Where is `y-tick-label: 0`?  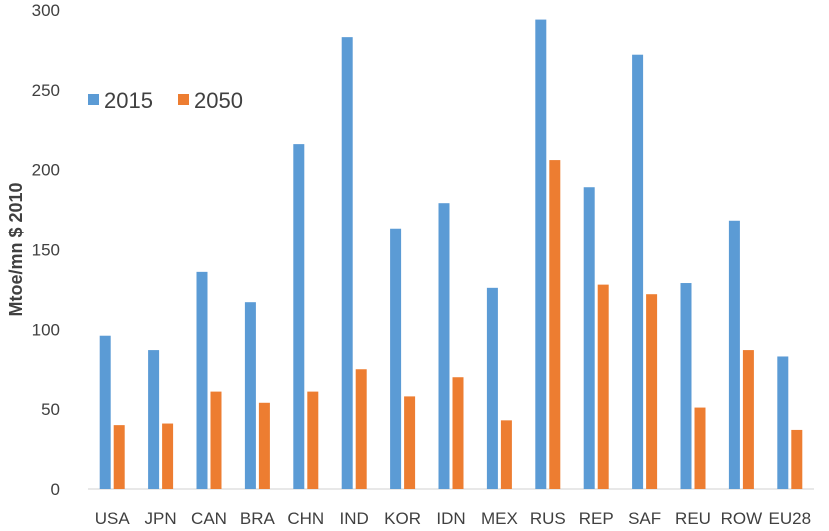
y-tick-label: 0 is located at coordinates (55, 489).